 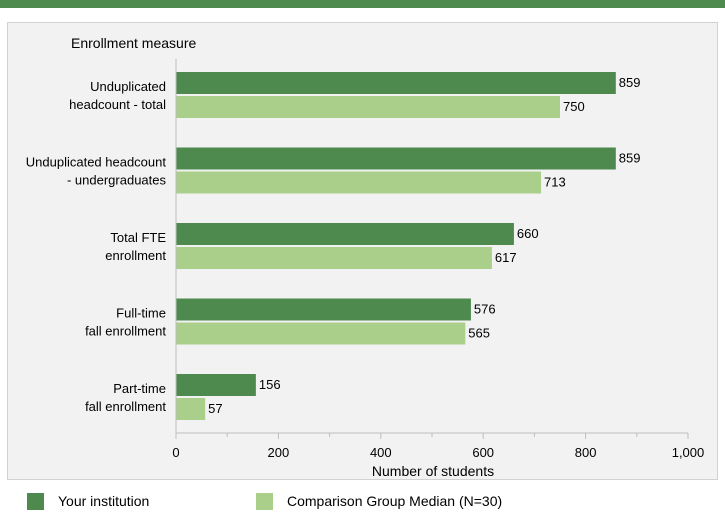 What do you see at coordinates (133, 43) in the screenshot?
I see `y-axis-title: Enrollment measure` at bounding box center [133, 43].